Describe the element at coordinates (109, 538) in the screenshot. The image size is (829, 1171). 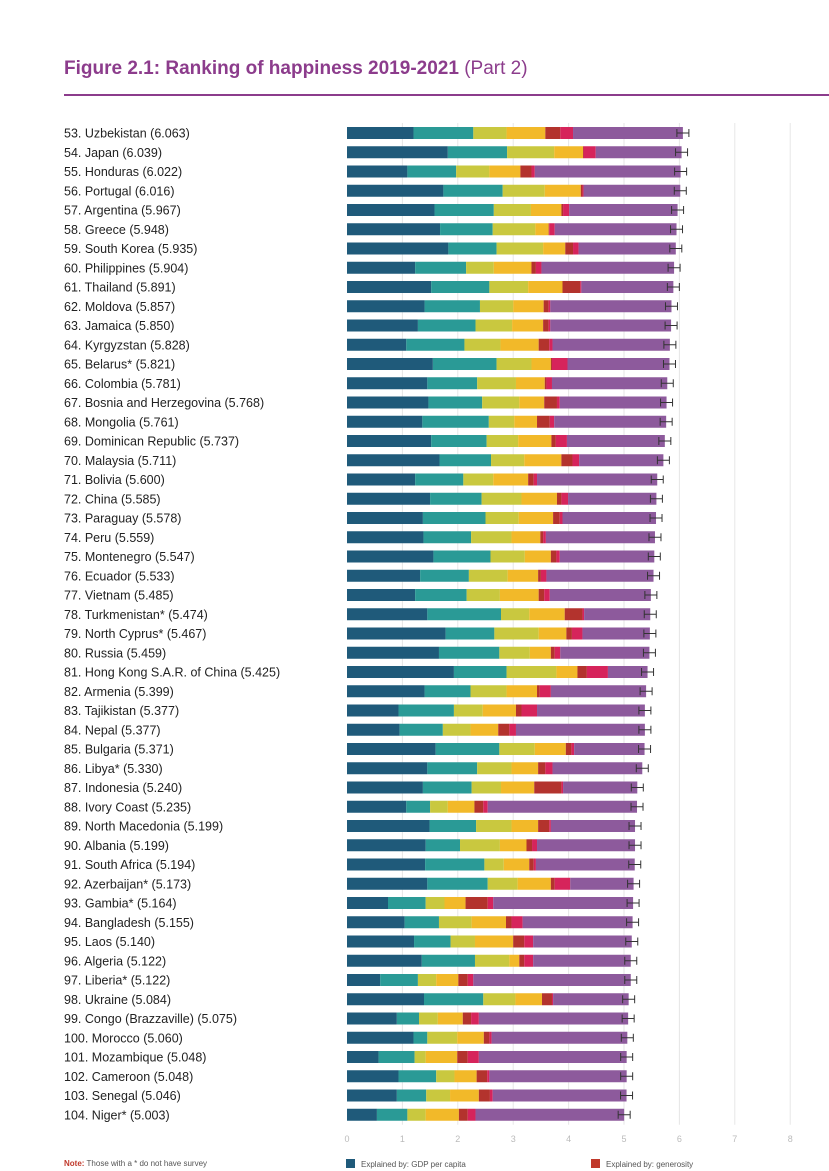
I see `row-label: 74. Peru (5.559)` at that location.